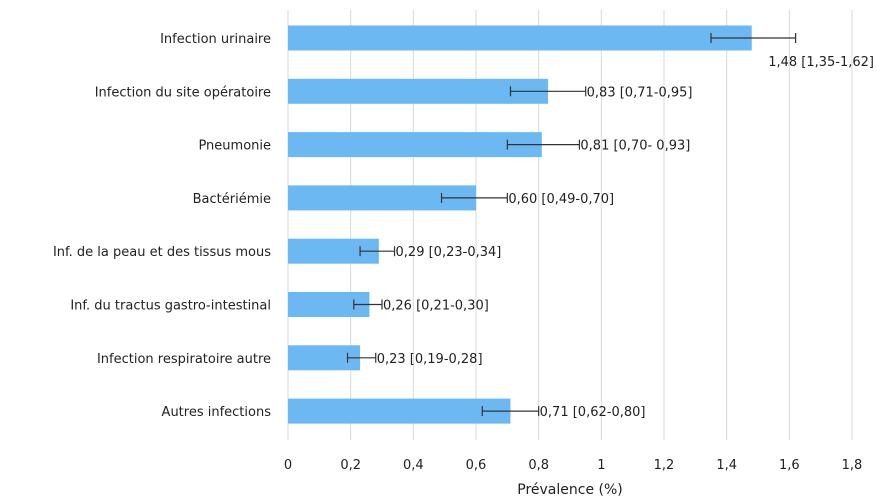  What do you see at coordinates (430, 359) in the screenshot?
I see `data-label: 0,23 [0,19-0,28]` at bounding box center [430, 359].